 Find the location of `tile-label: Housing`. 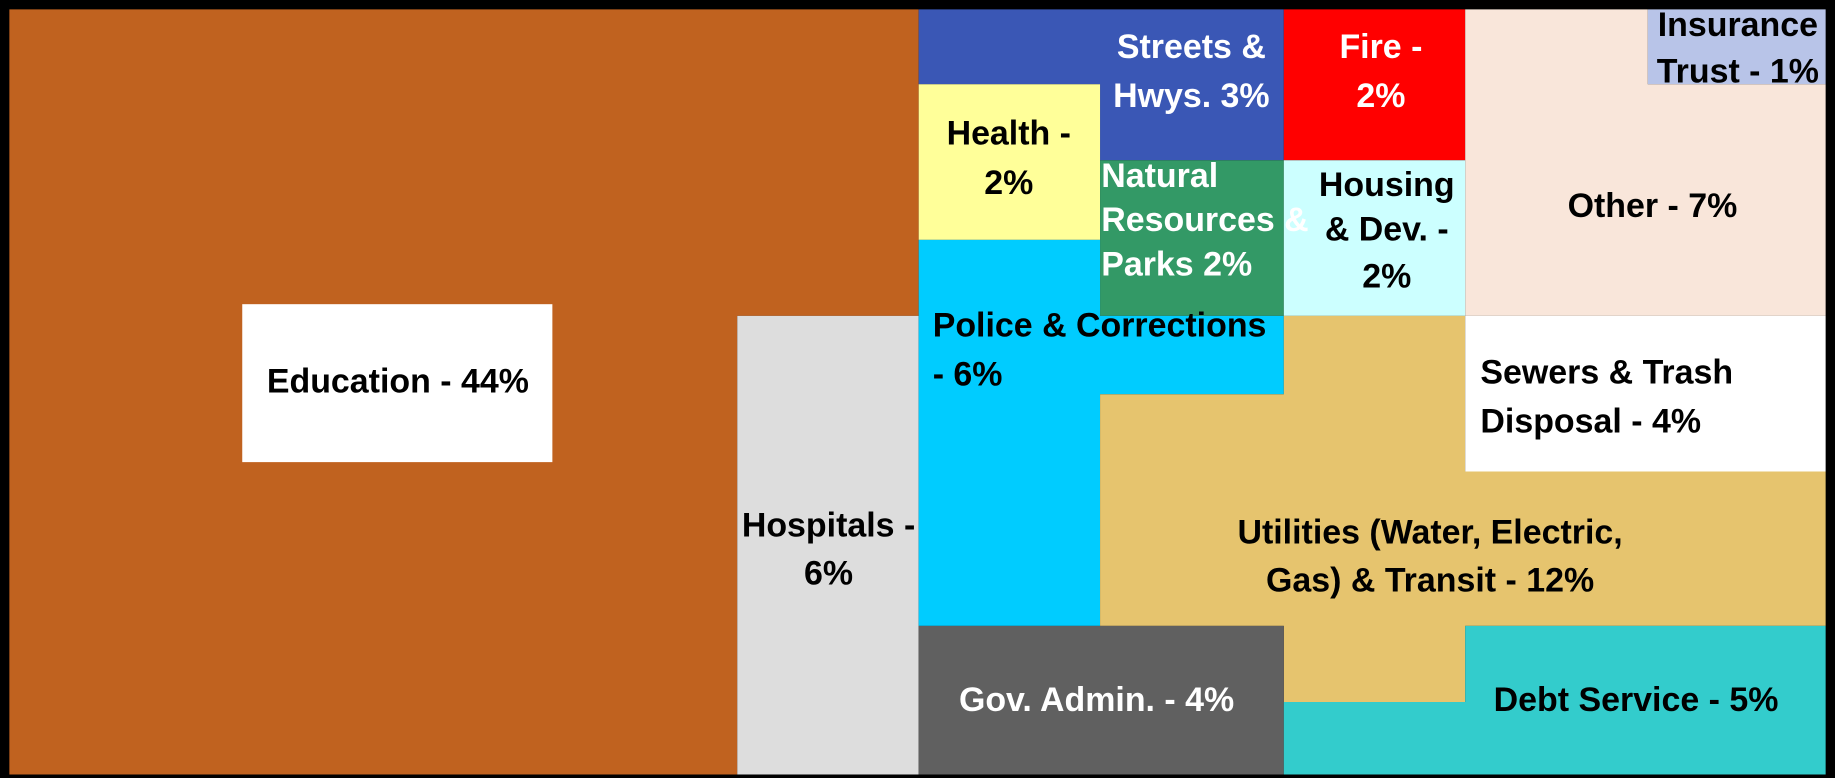

tile-label: Housing is located at coordinates (1387, 185).